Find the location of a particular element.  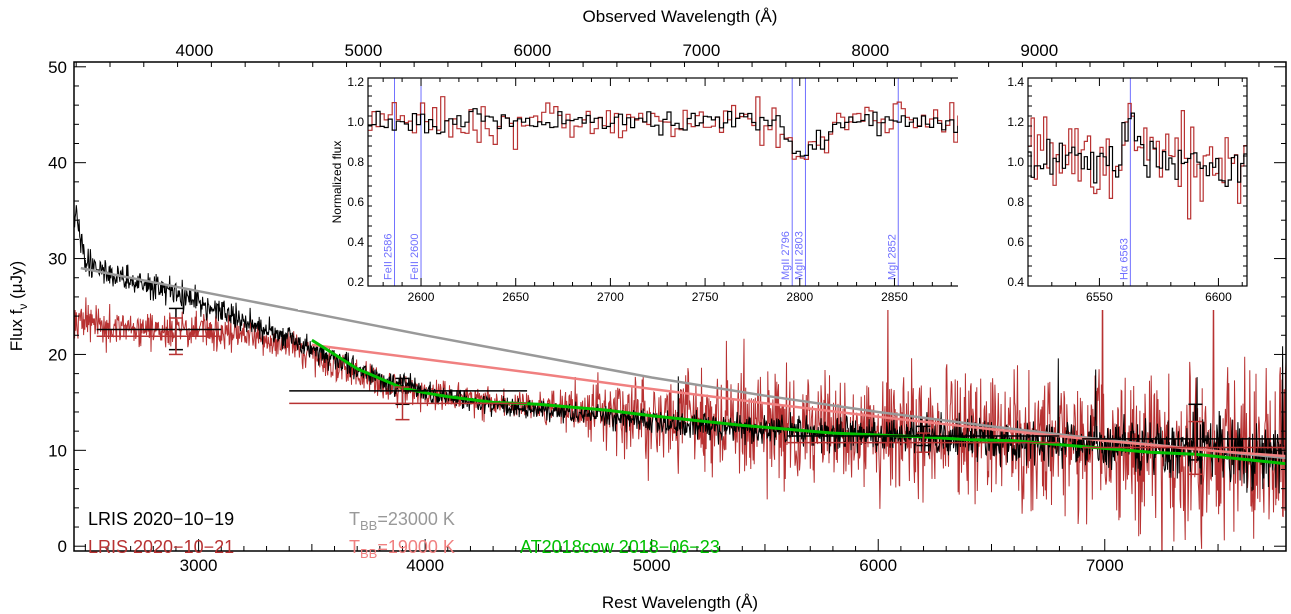

line-label: MgII 2803 is located at coordinates (799, 255).